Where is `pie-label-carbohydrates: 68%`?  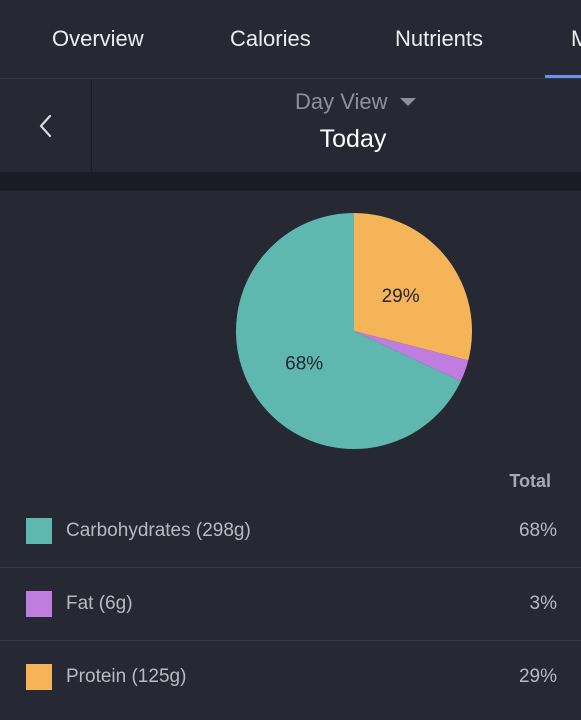 pie-label-carbohydrates: 68% is located at coordinates (304, 364).